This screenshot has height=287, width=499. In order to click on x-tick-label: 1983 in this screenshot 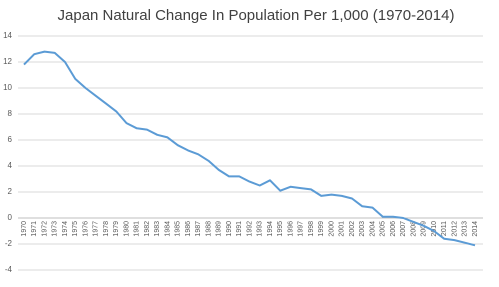, I will do `click(157, 229)`.